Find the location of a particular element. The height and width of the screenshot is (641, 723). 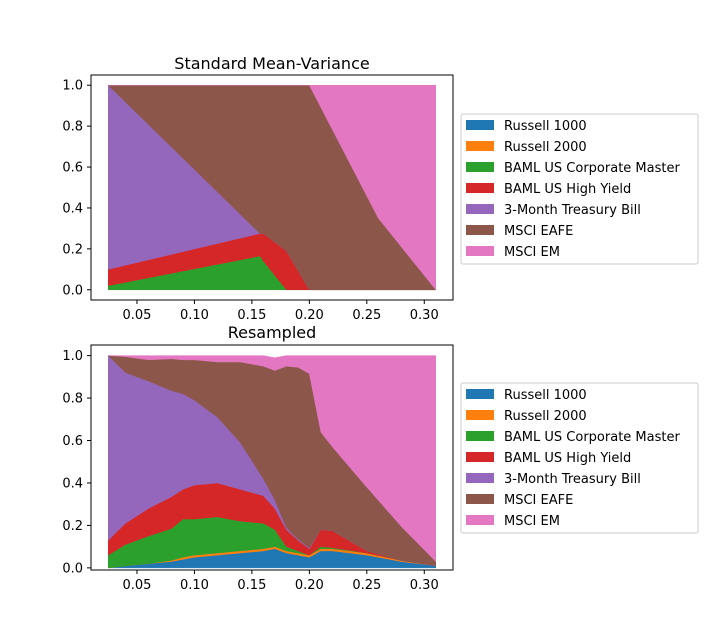

chart-title: Resampled is located at coordinates (272, 332).